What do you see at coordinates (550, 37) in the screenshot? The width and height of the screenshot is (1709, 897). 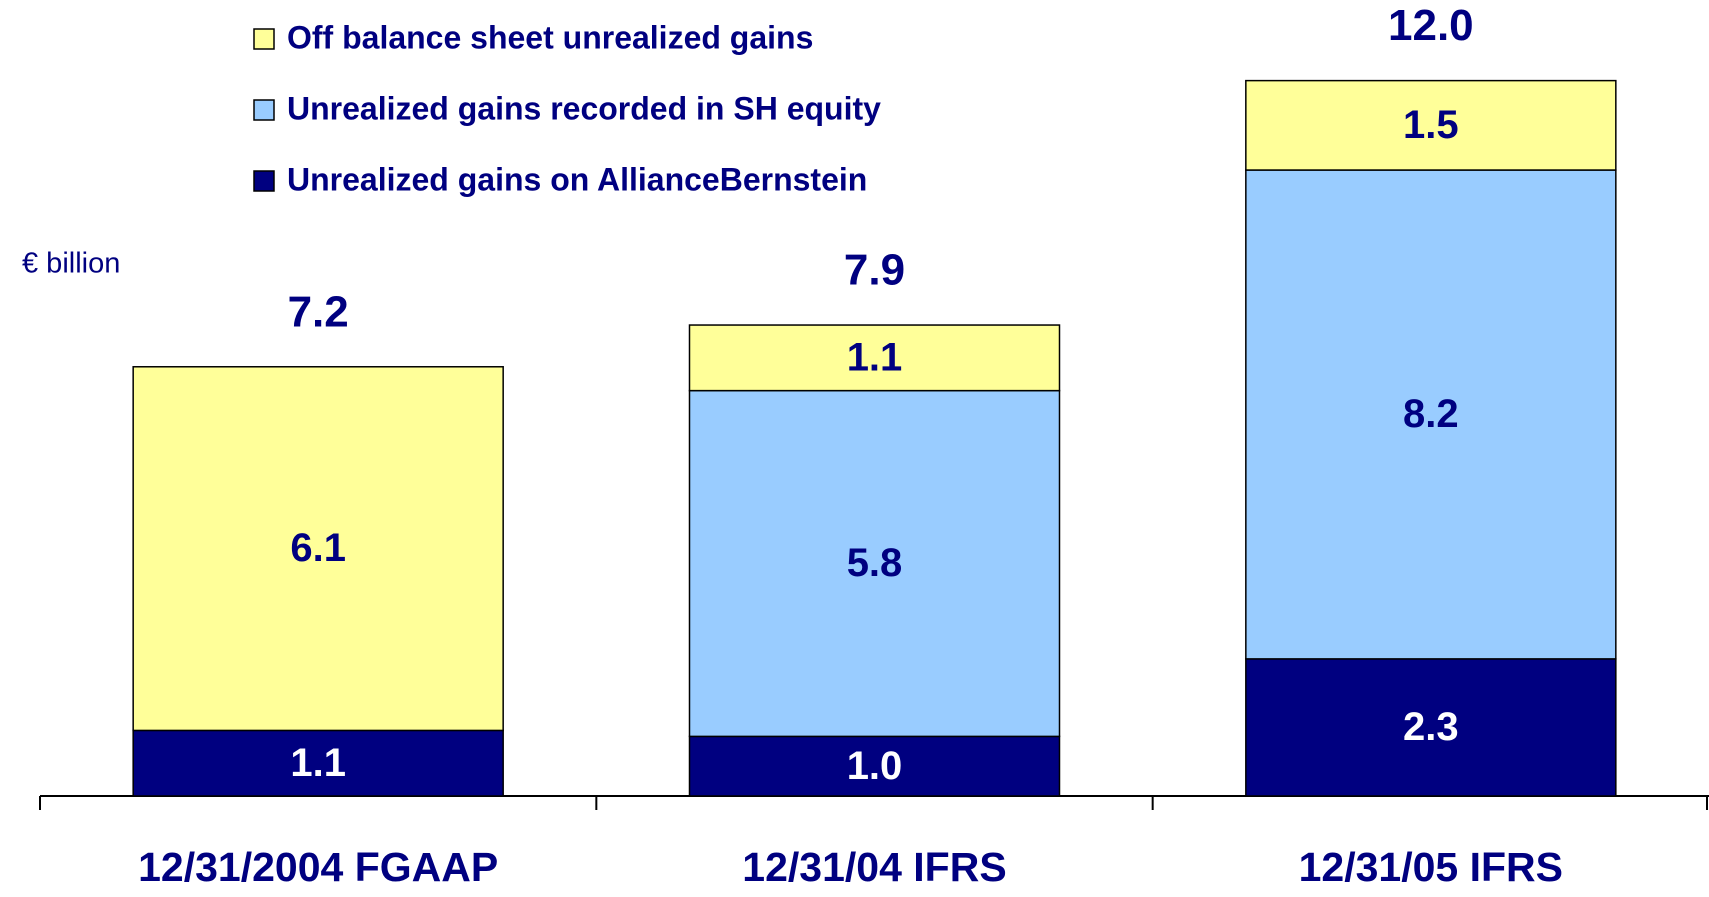 I see `legend-label: Off balance sheet unrealized gains` at bounding box center [550, 37].